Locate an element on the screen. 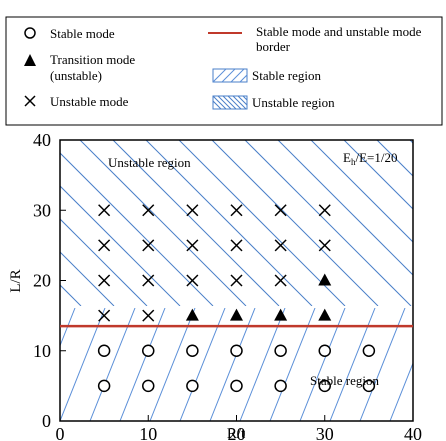 The height and width of the screenshot is (441, 446). legend-transition-mode-label: Transition mode is located at coordinates (92, 59).